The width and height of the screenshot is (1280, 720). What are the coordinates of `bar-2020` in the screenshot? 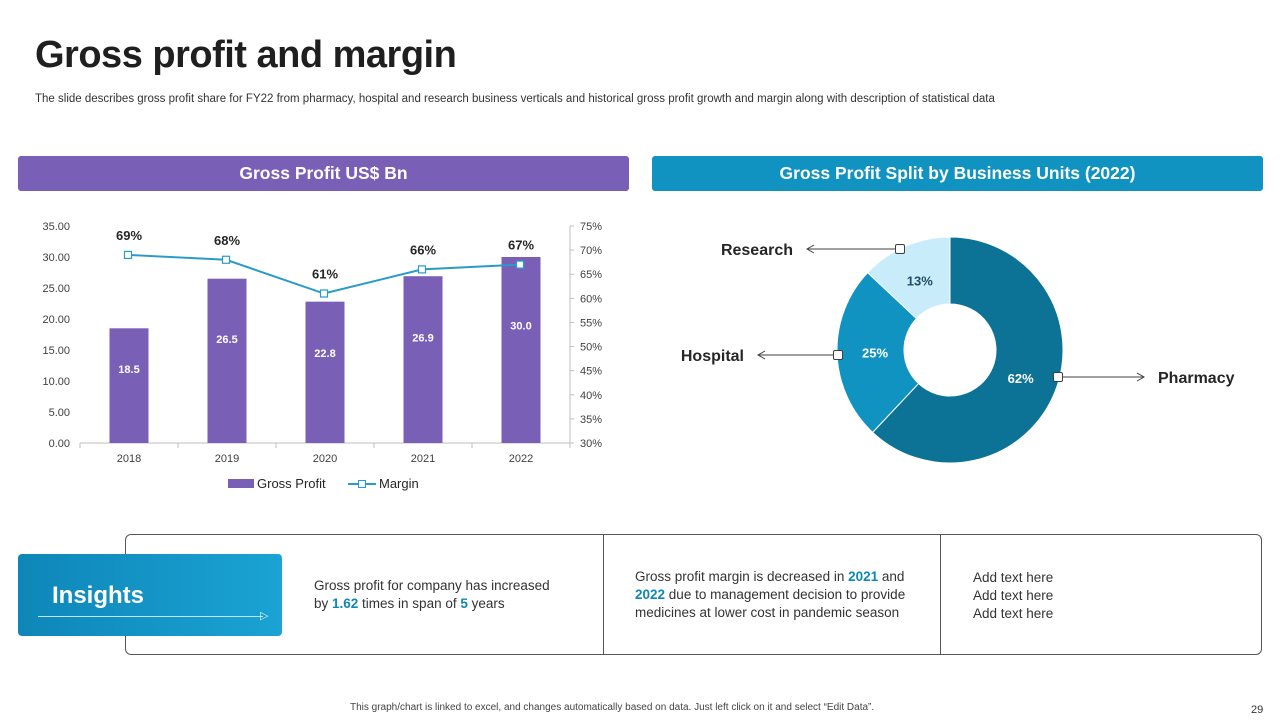 It's located at (325, 372).